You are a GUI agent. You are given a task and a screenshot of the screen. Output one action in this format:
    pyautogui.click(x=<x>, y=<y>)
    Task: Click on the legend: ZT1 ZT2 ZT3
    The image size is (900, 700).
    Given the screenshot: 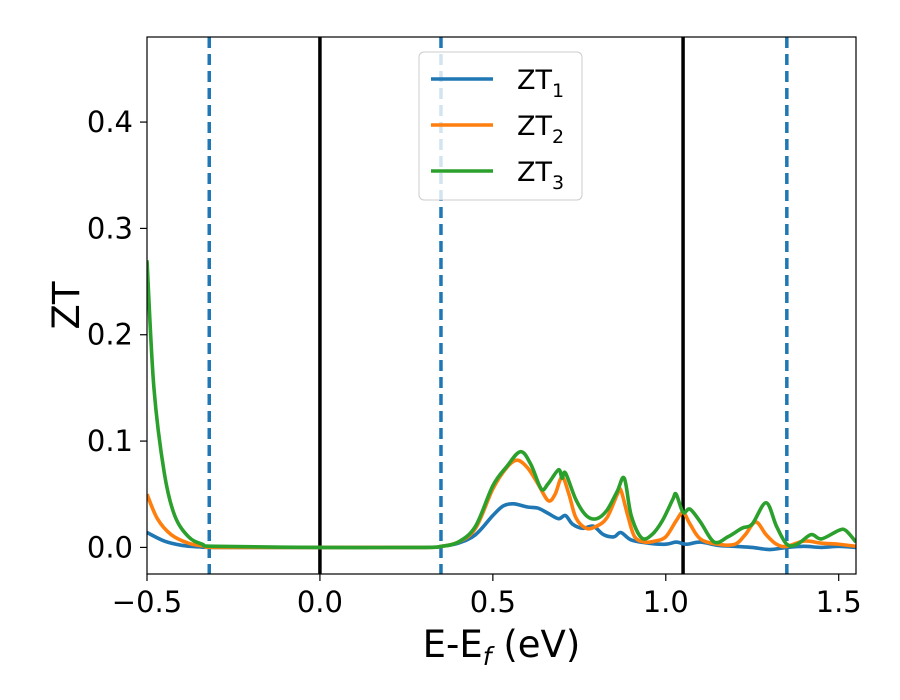 What is the action you would take?
    pyautogui.click(x=500, y=126)
    